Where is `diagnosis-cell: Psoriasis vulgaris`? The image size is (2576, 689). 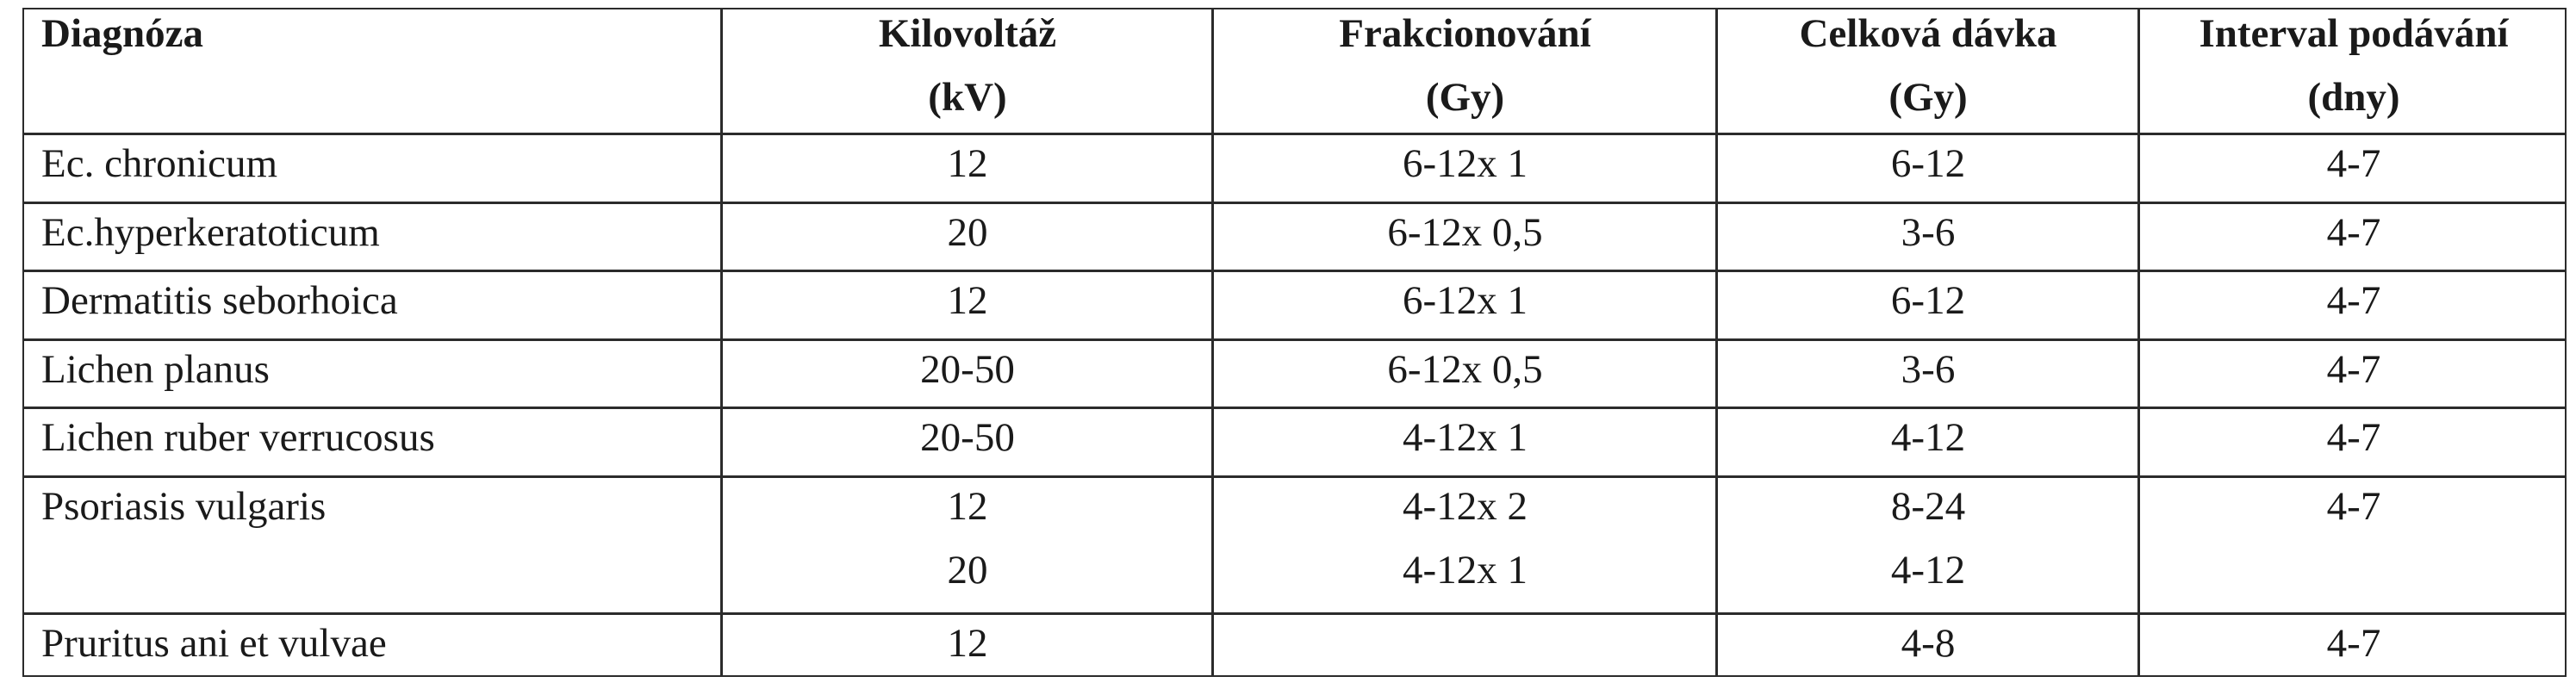 diagnosis-cell: Psoriasis vulgaris is located at coordinates (184, 506).